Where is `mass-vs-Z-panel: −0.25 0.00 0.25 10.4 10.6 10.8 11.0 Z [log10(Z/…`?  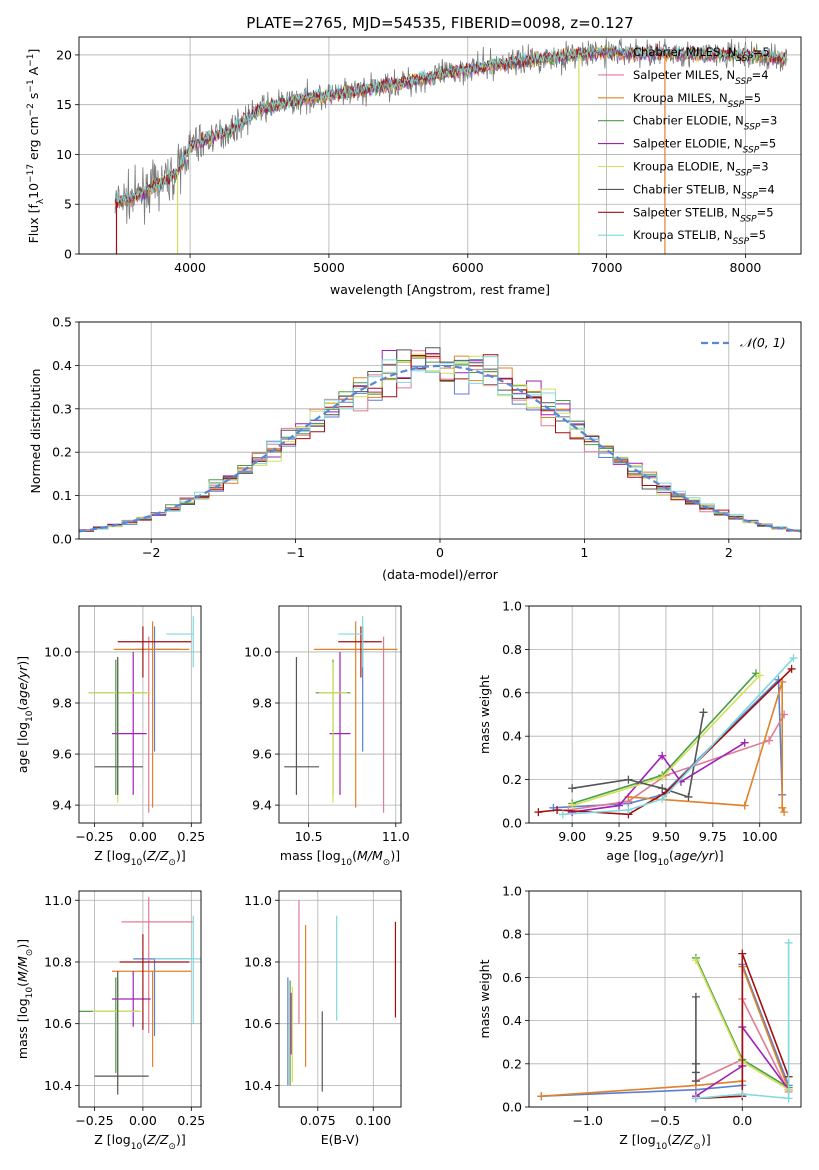
mass-vs-Z-panel: −0.25 0.00 0.25 10.4 10.6 10.8 11.0 Z [log10(Z/… is located at coordinates (110, 1021).